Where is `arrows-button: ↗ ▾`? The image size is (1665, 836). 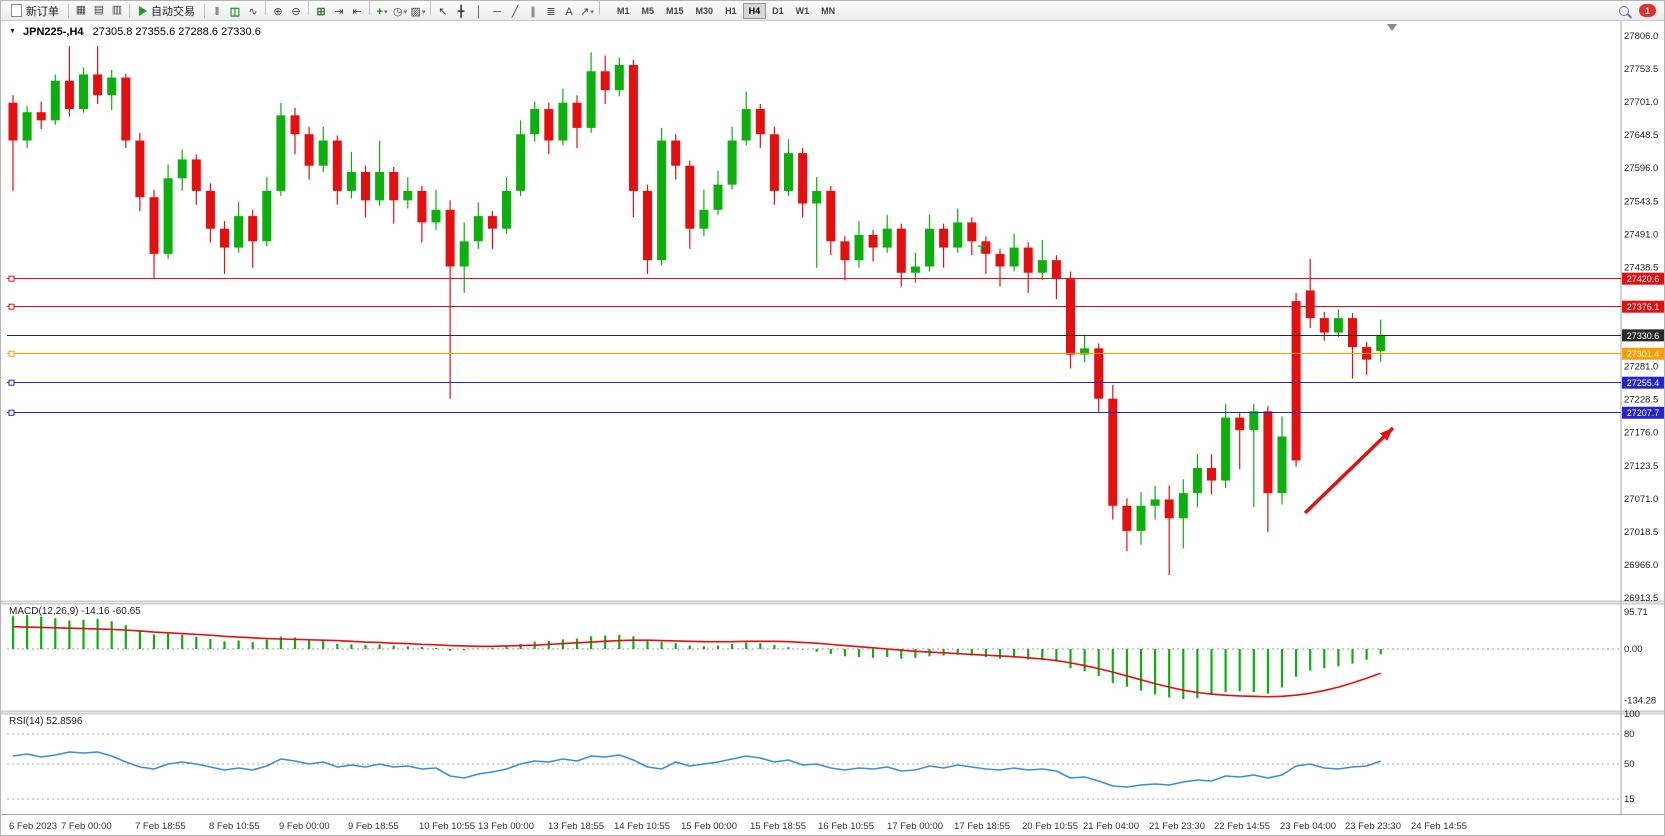
arrows-button: ↗ ▾ is located at coordinates (587, 12).